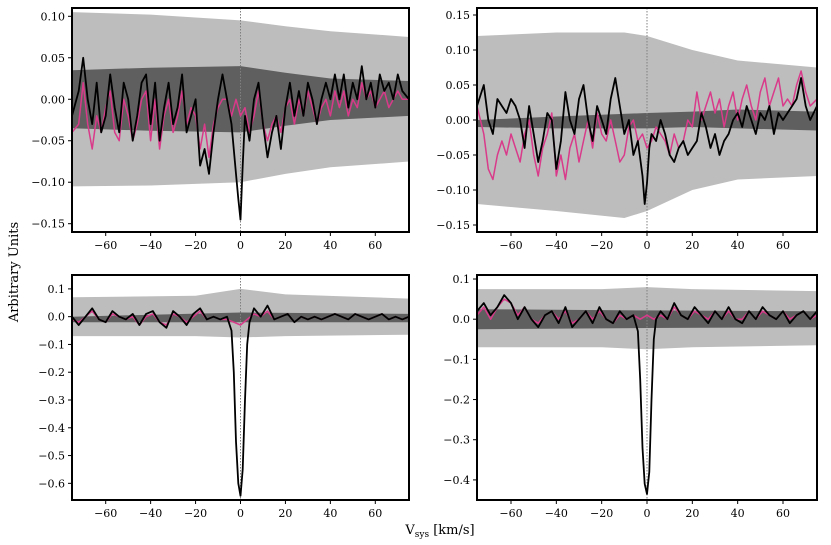 This screenshot has width=831, height=545. Describe the element at coordinates (51, 456) in the screenshot. I see `y-tick-label: −0.5` at that location.